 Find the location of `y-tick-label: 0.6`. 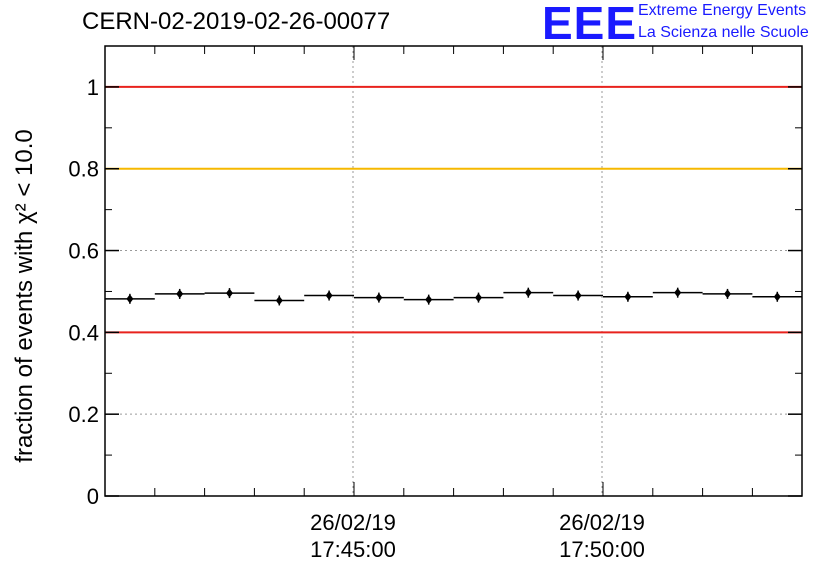

y-tick-label: 0.6 is located at coordinates (83, 251).